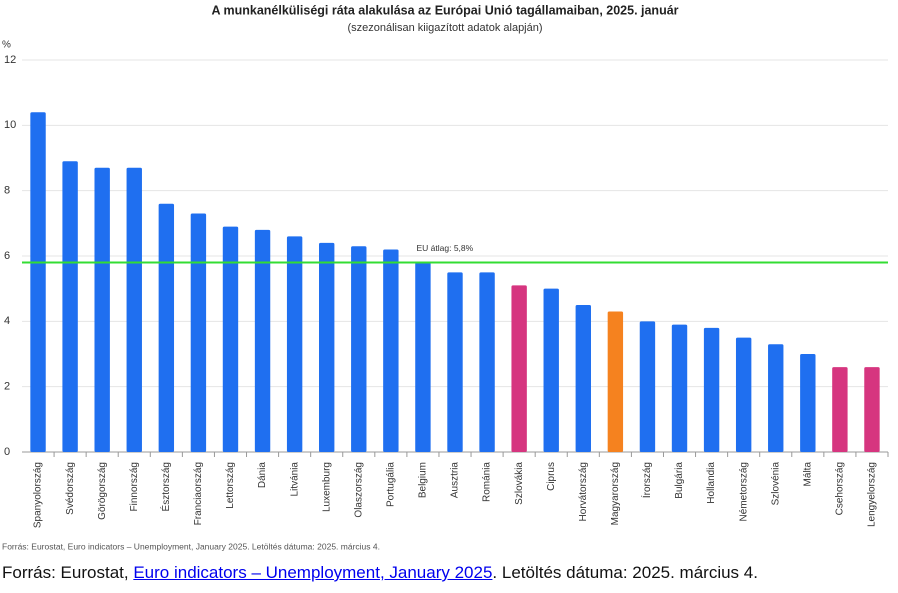 The height and width of the screenshot is (593, 898). I want to click on x-tick-label: Németország, so click(743, 491).